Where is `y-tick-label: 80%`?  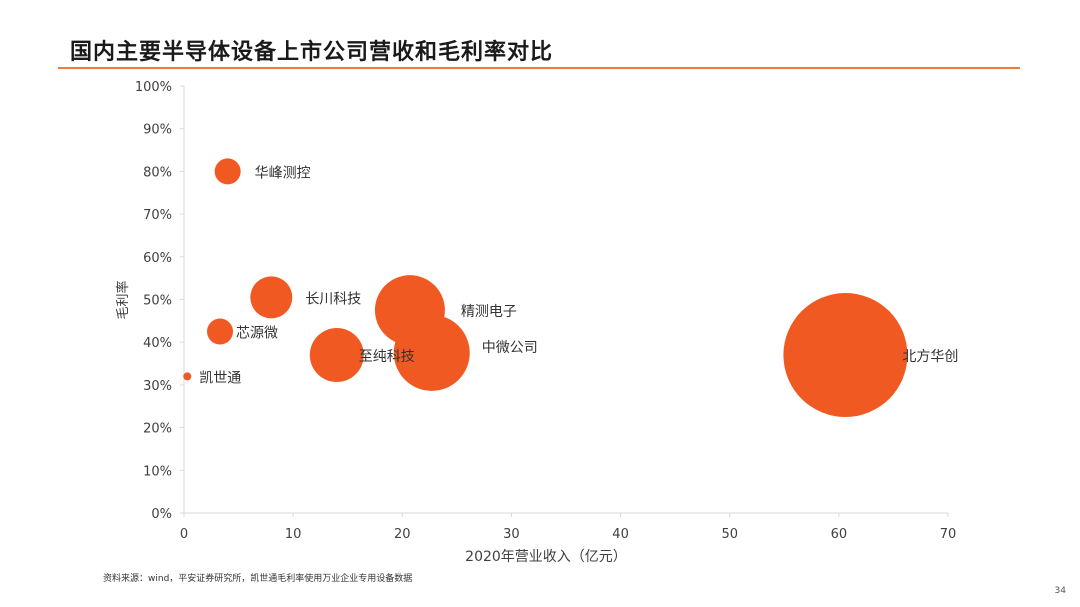
y-tick-label: 80% is located at coordinates (157, 172).